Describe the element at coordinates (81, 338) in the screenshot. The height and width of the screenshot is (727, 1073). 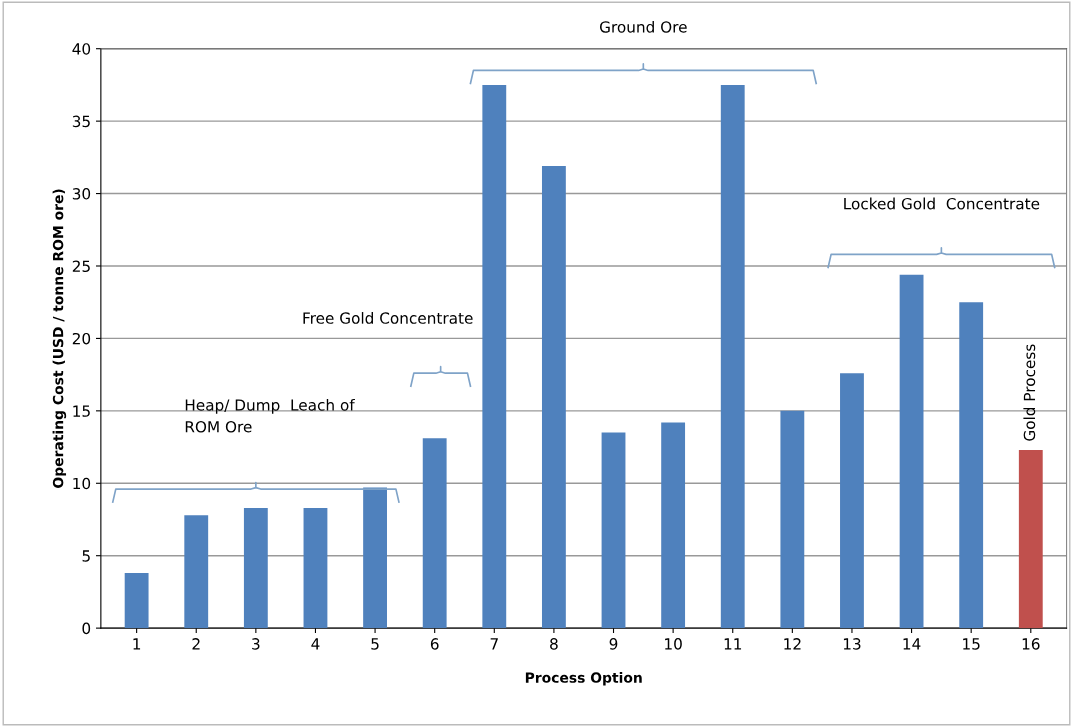
I see `y-tick-label: 20` at that location.